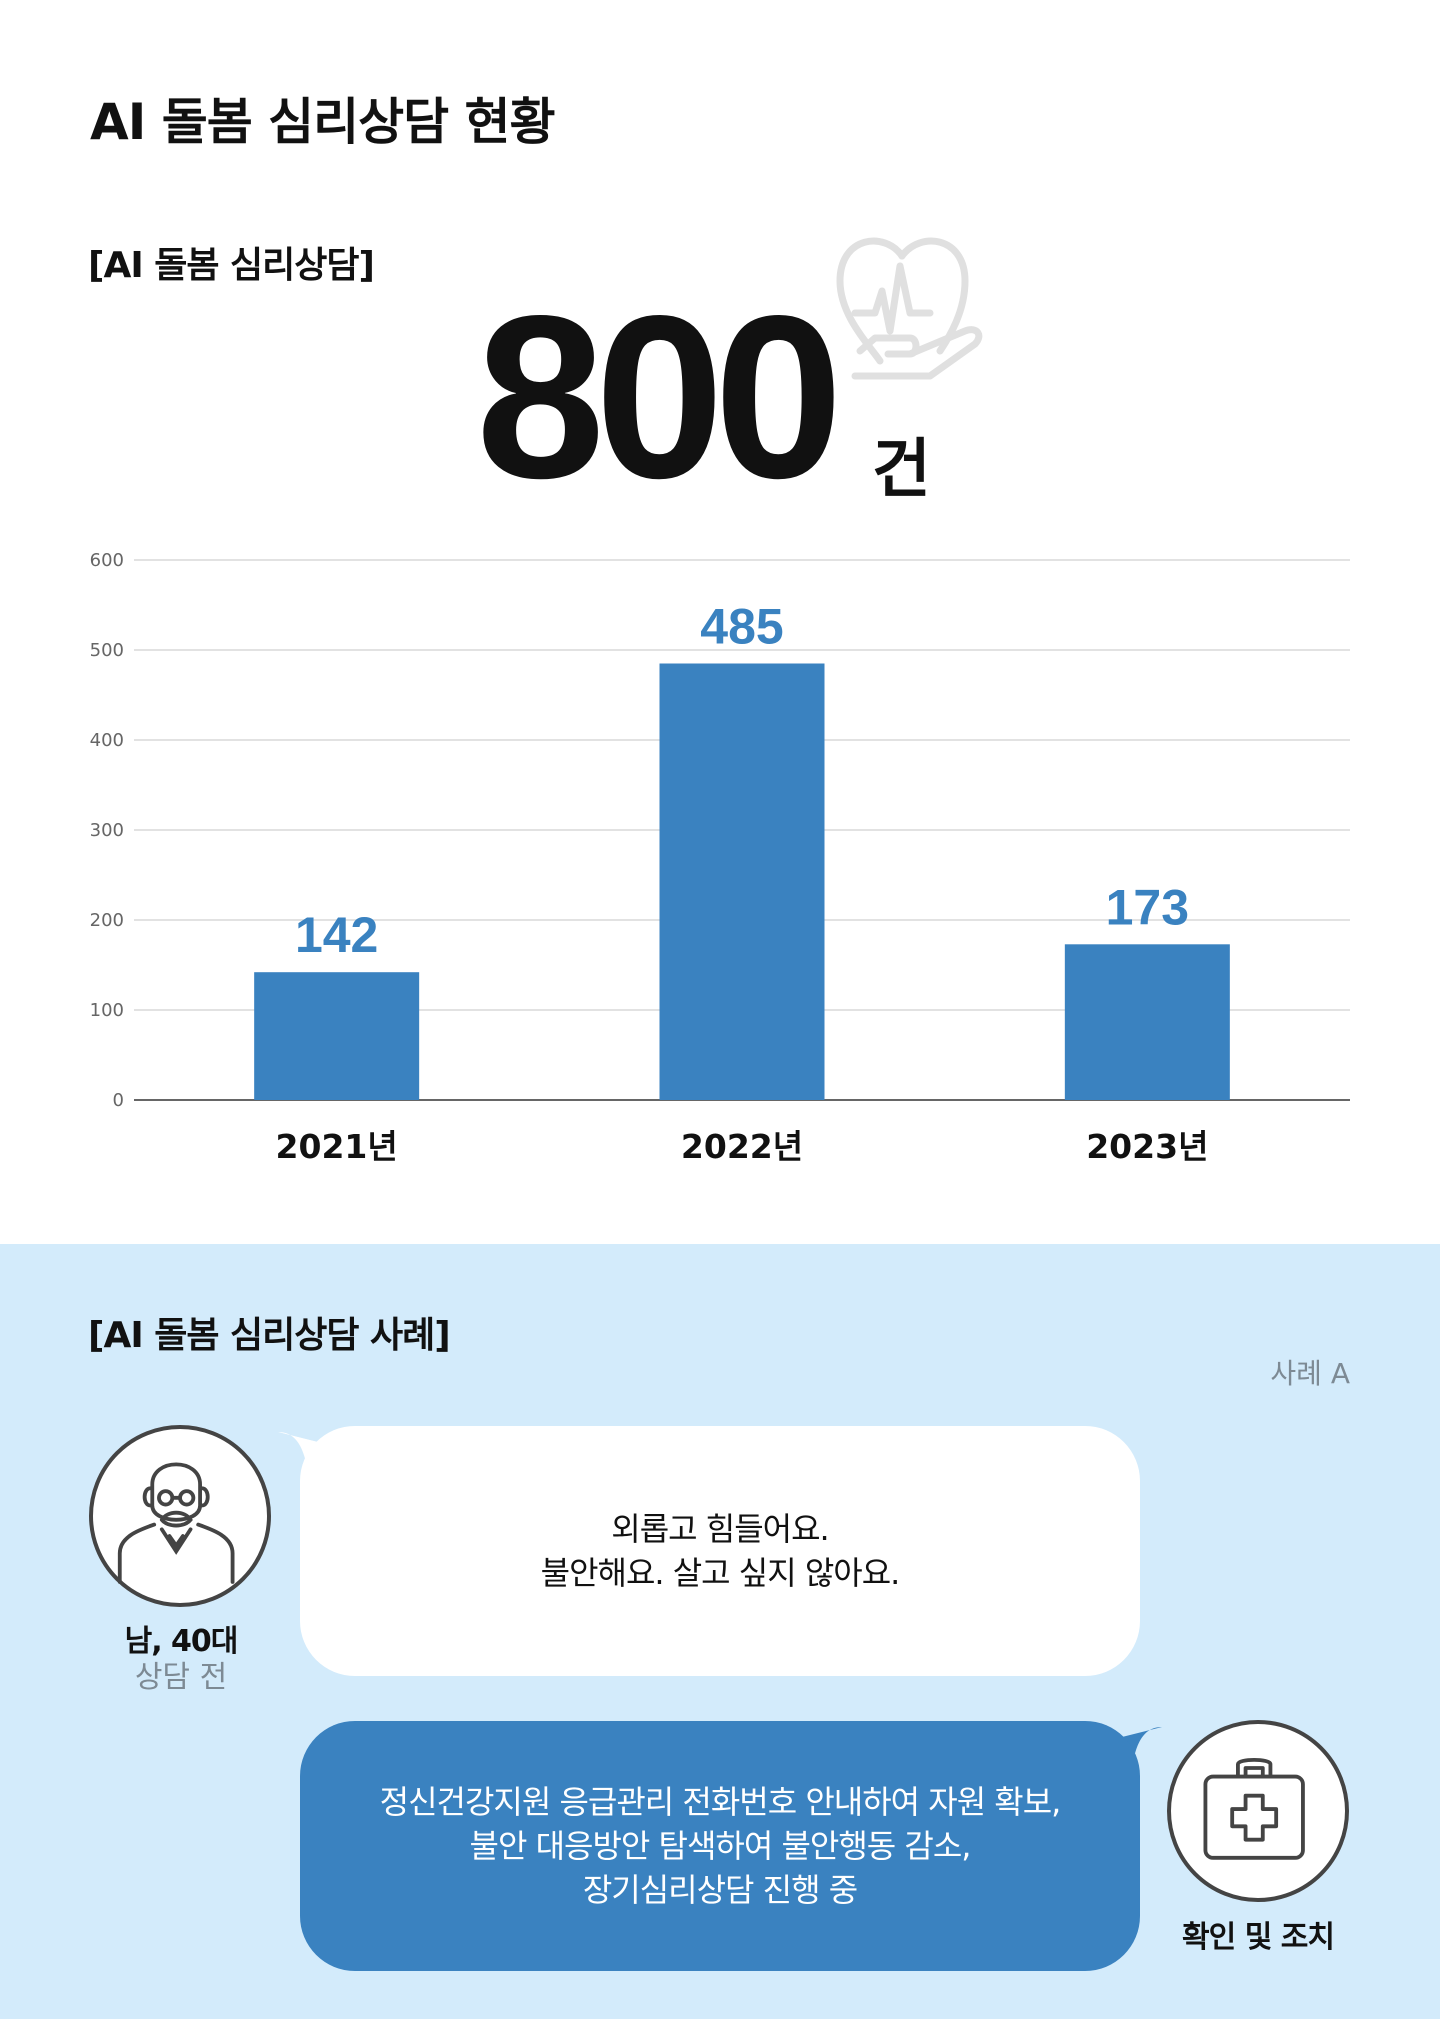  I want to click on total-count: 800, so click(659, 397).